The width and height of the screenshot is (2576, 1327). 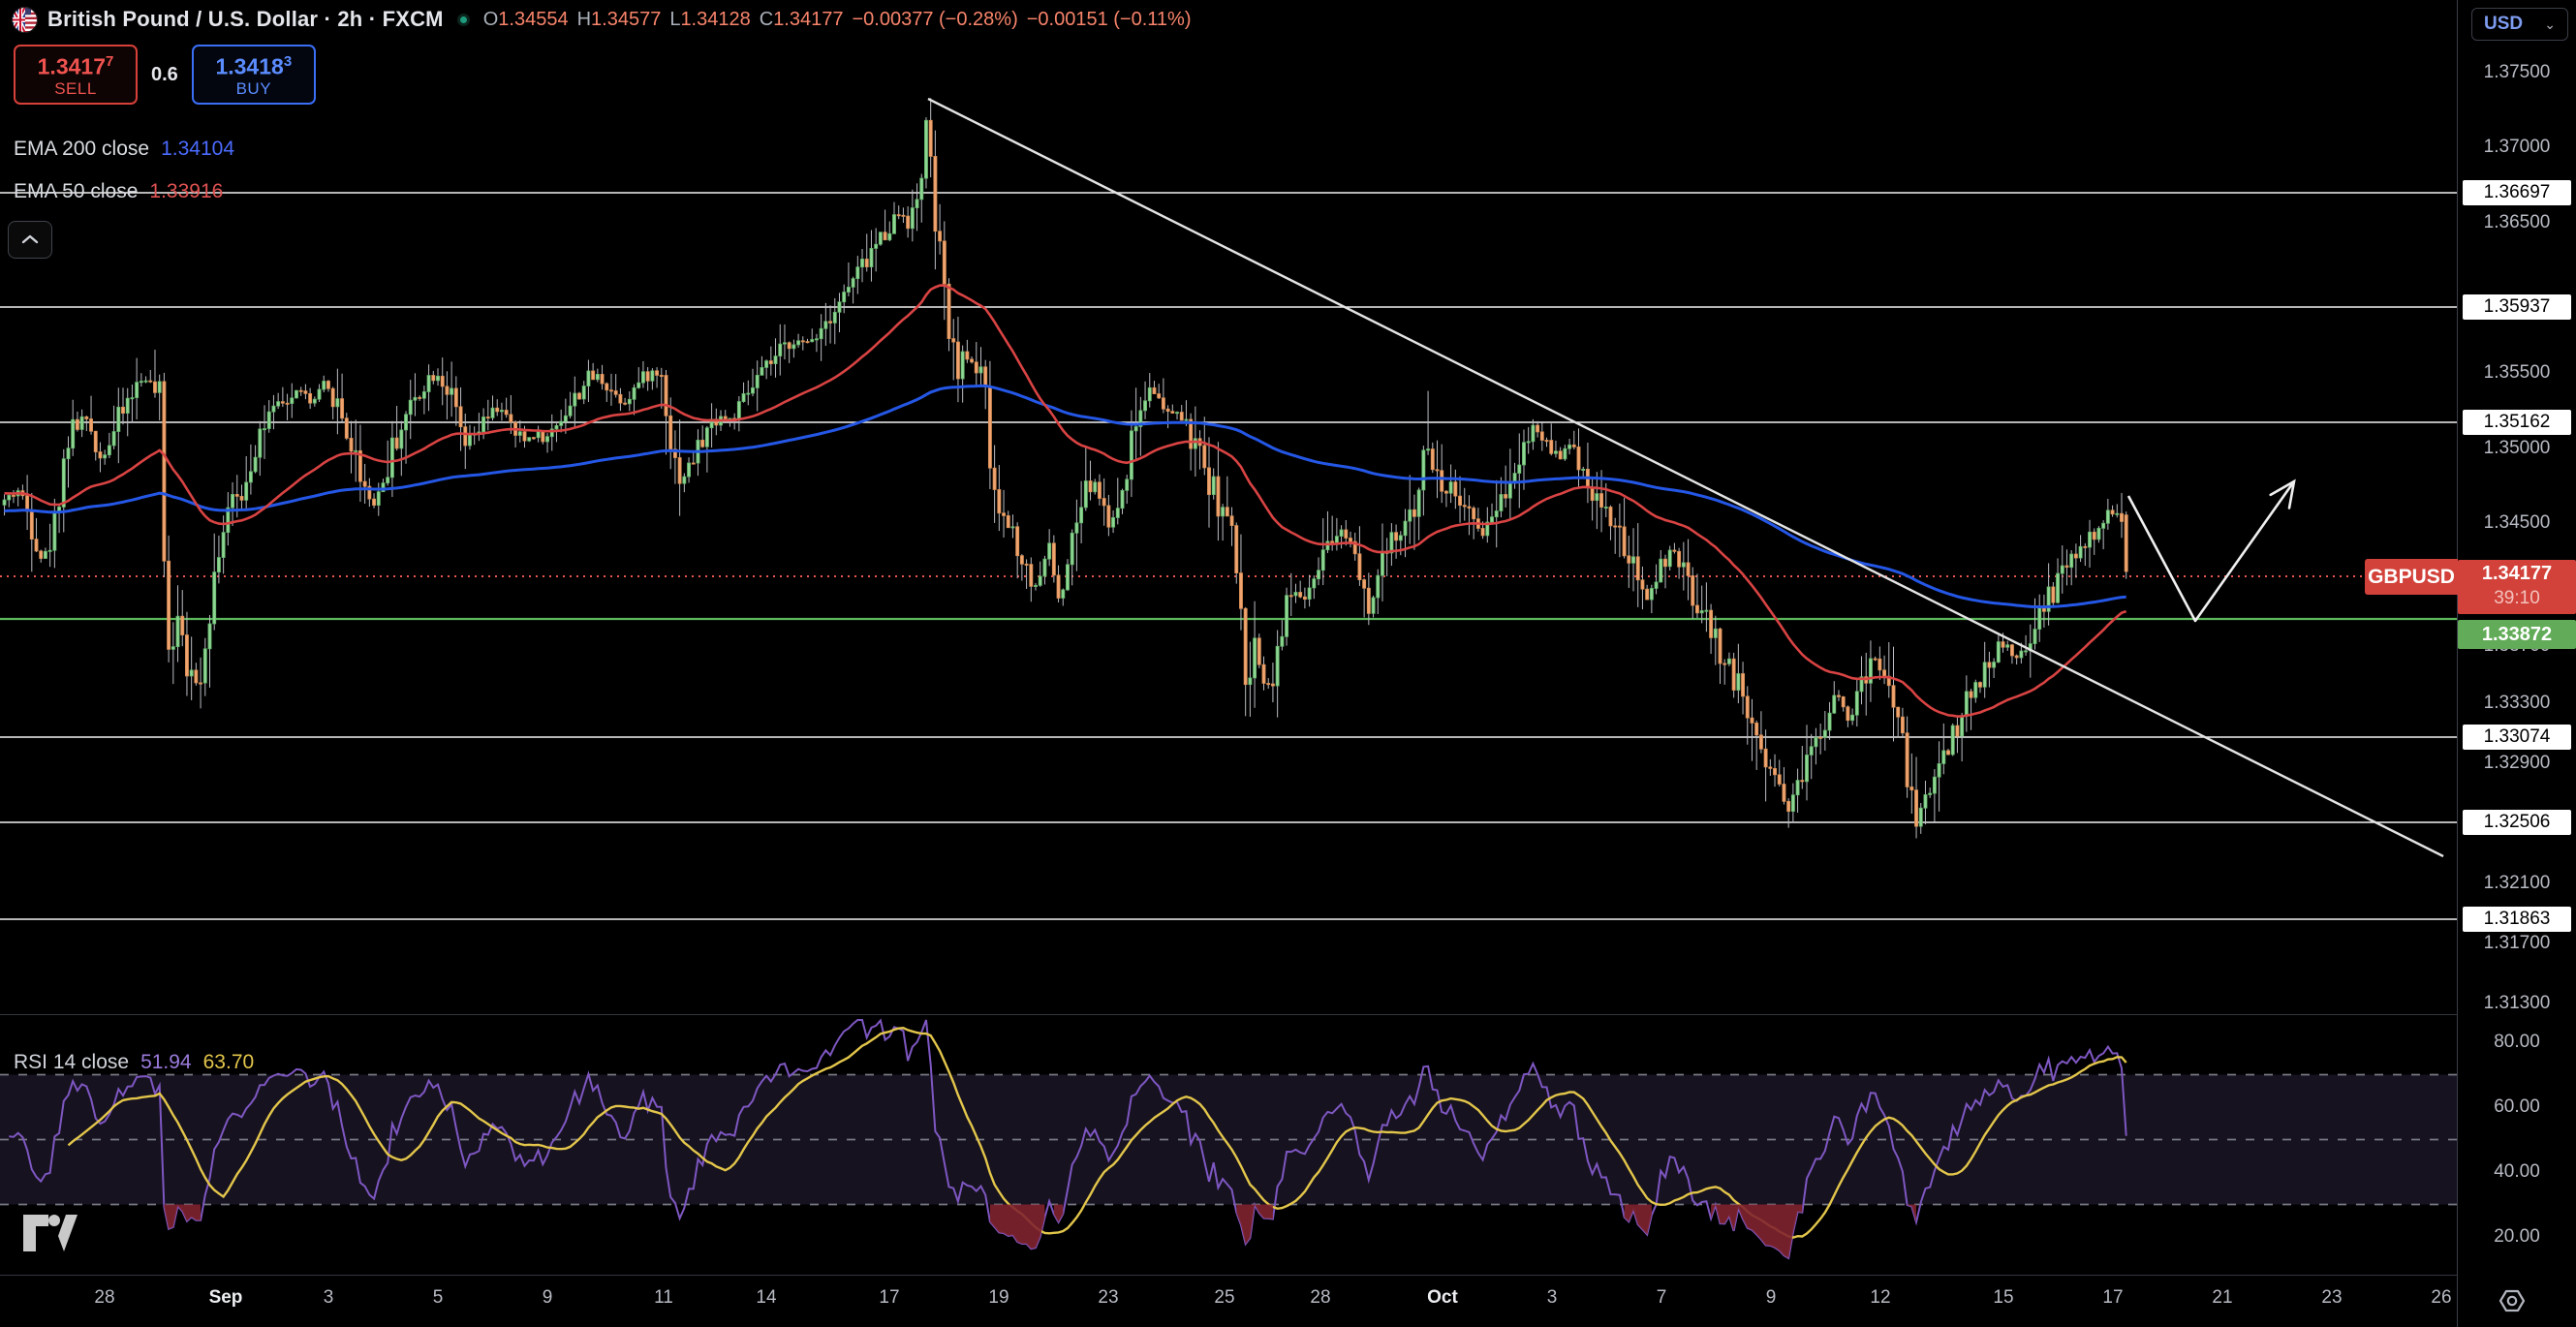 I want to click on settings-gear-icon, so click(x=2512, y=1300).